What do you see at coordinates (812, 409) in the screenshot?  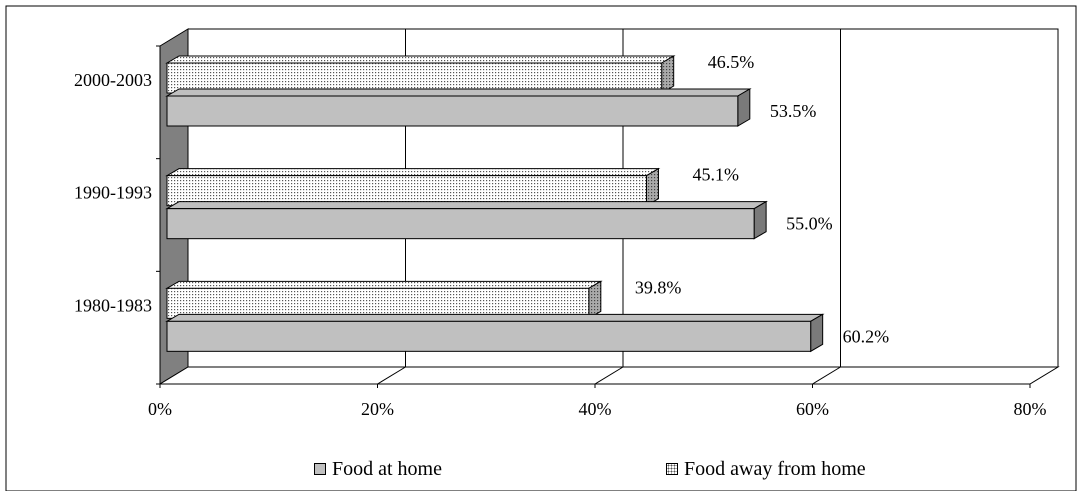 I see `x-tick-label: 60%` at bounding box center [812, 409].